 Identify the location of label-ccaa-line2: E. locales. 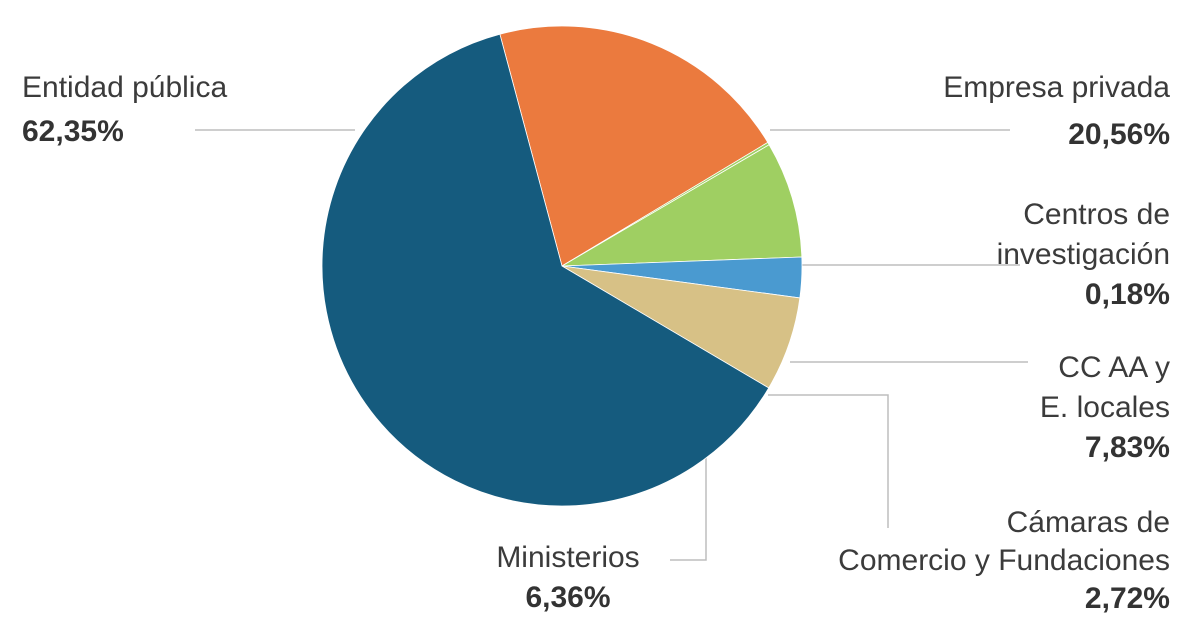
(1104, 407).